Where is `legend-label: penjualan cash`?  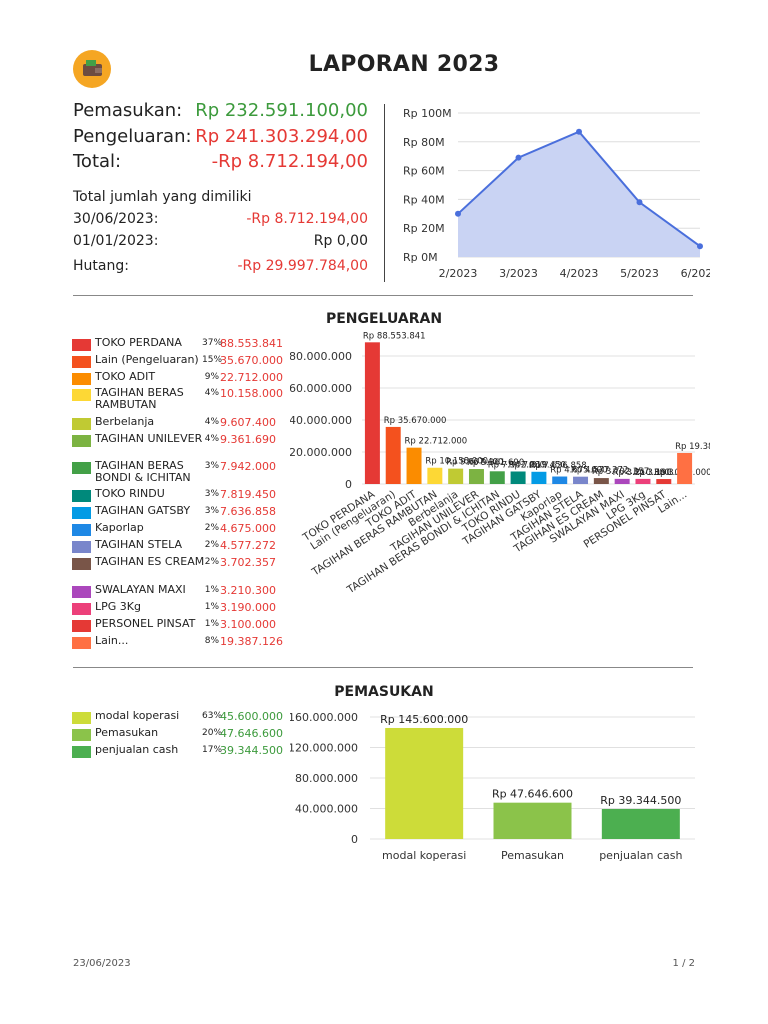
legend-label: penjualan cash is located at coordinates (137, 749).